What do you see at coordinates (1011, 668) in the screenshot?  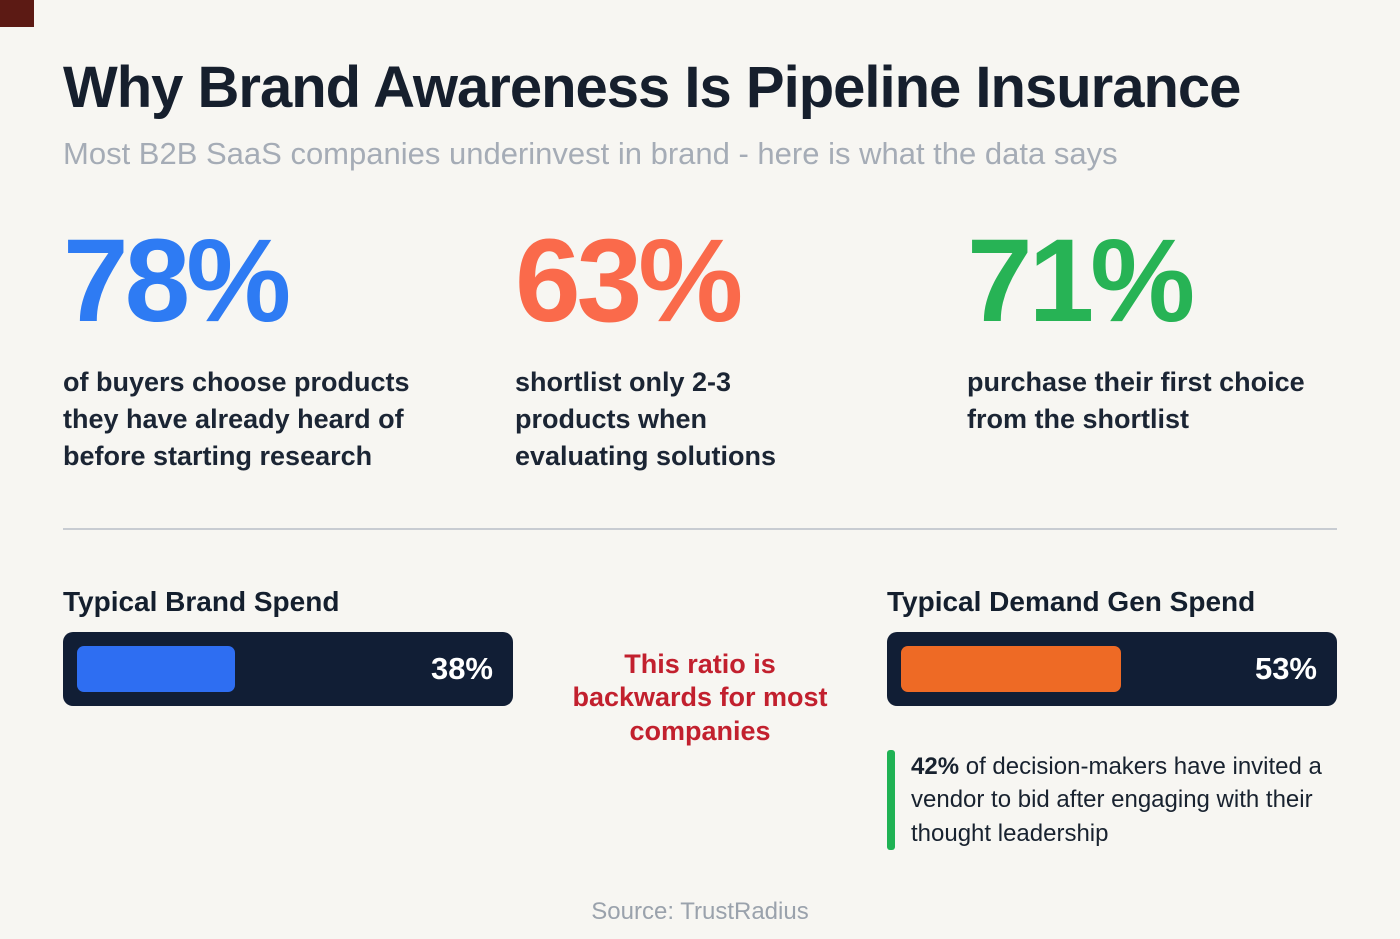 I see `demand-gen-spend-bar-fill` at bounding box center [1011, 668].